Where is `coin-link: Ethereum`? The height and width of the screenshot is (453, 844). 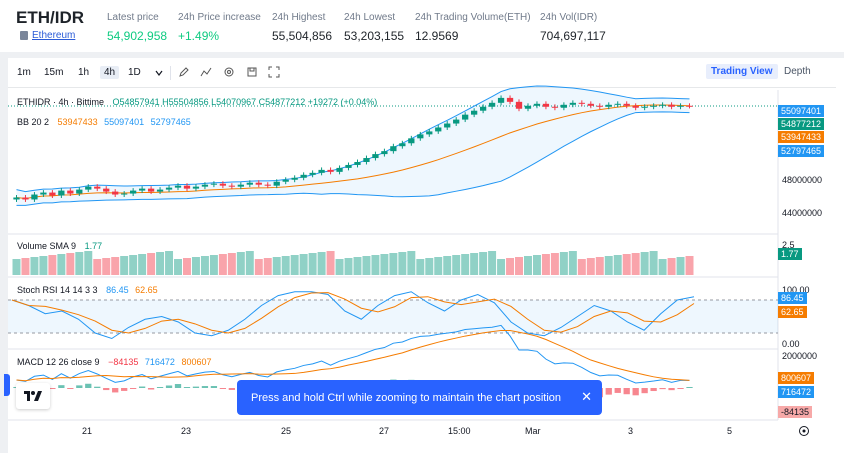
coin-link: Ethereum is located at coordinates (47, 35).